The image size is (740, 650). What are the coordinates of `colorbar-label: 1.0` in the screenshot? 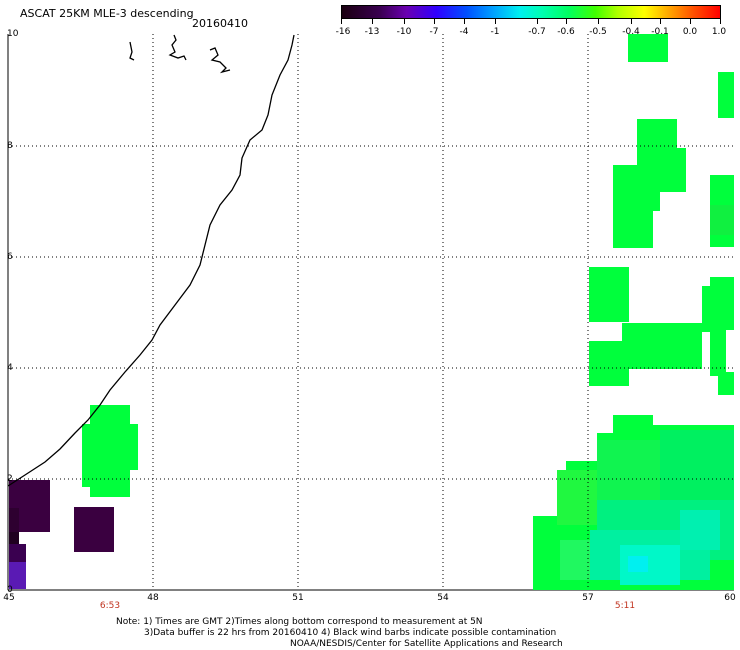 It's located at (719, 32).